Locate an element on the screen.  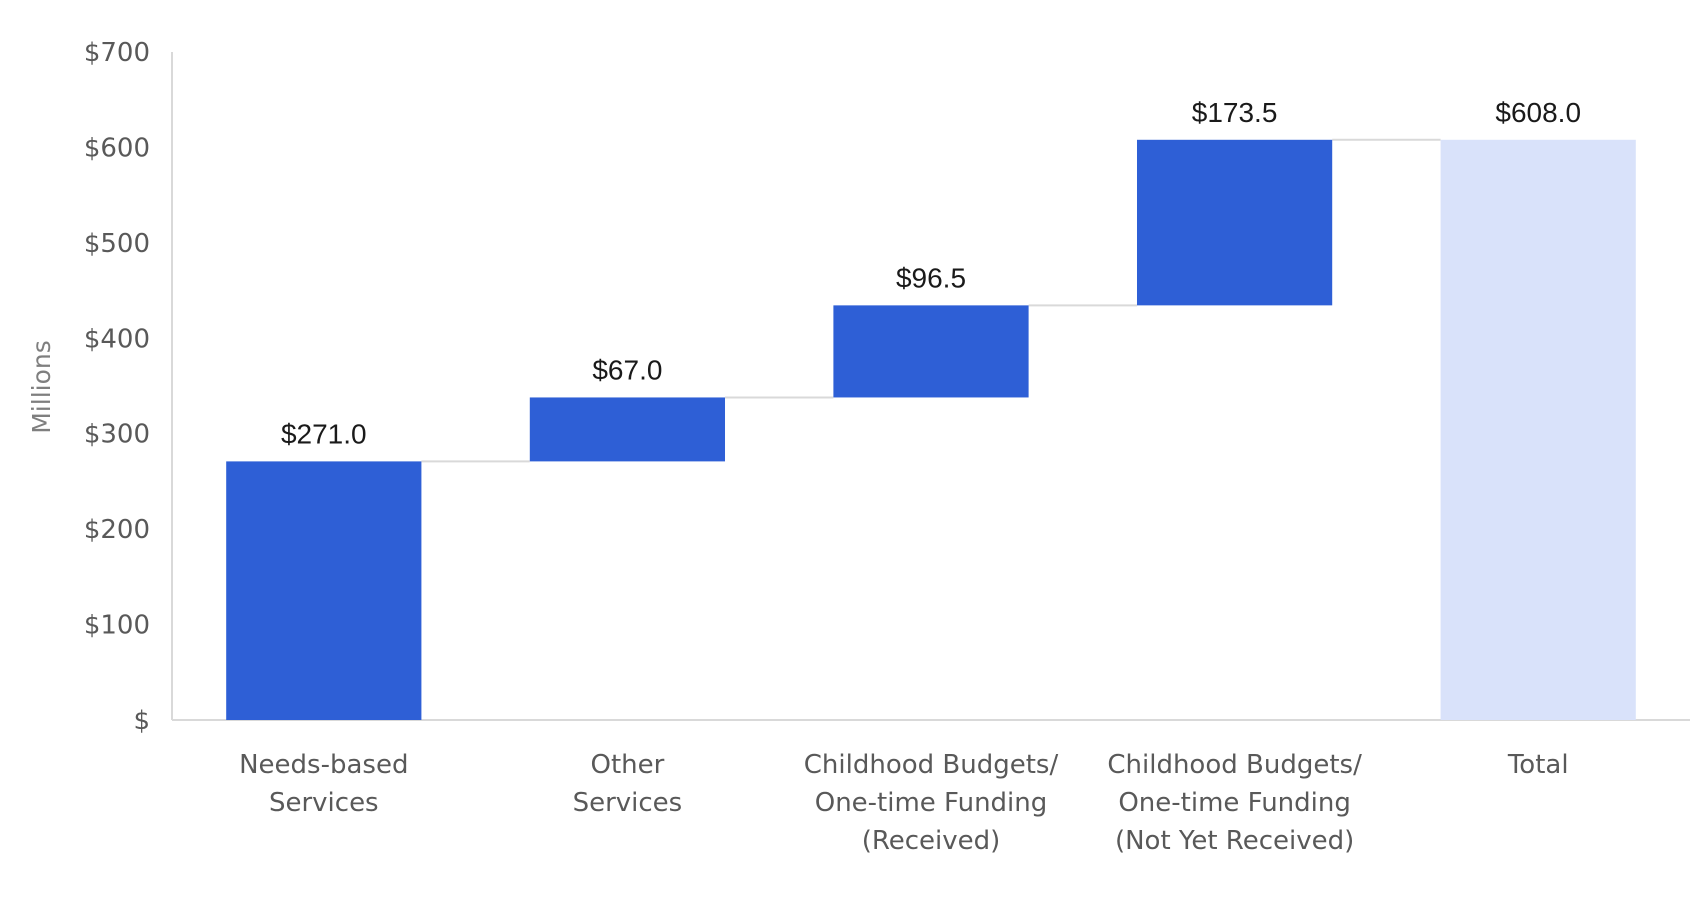
y-tick-label: $700 is located at coordinates (117, 53).